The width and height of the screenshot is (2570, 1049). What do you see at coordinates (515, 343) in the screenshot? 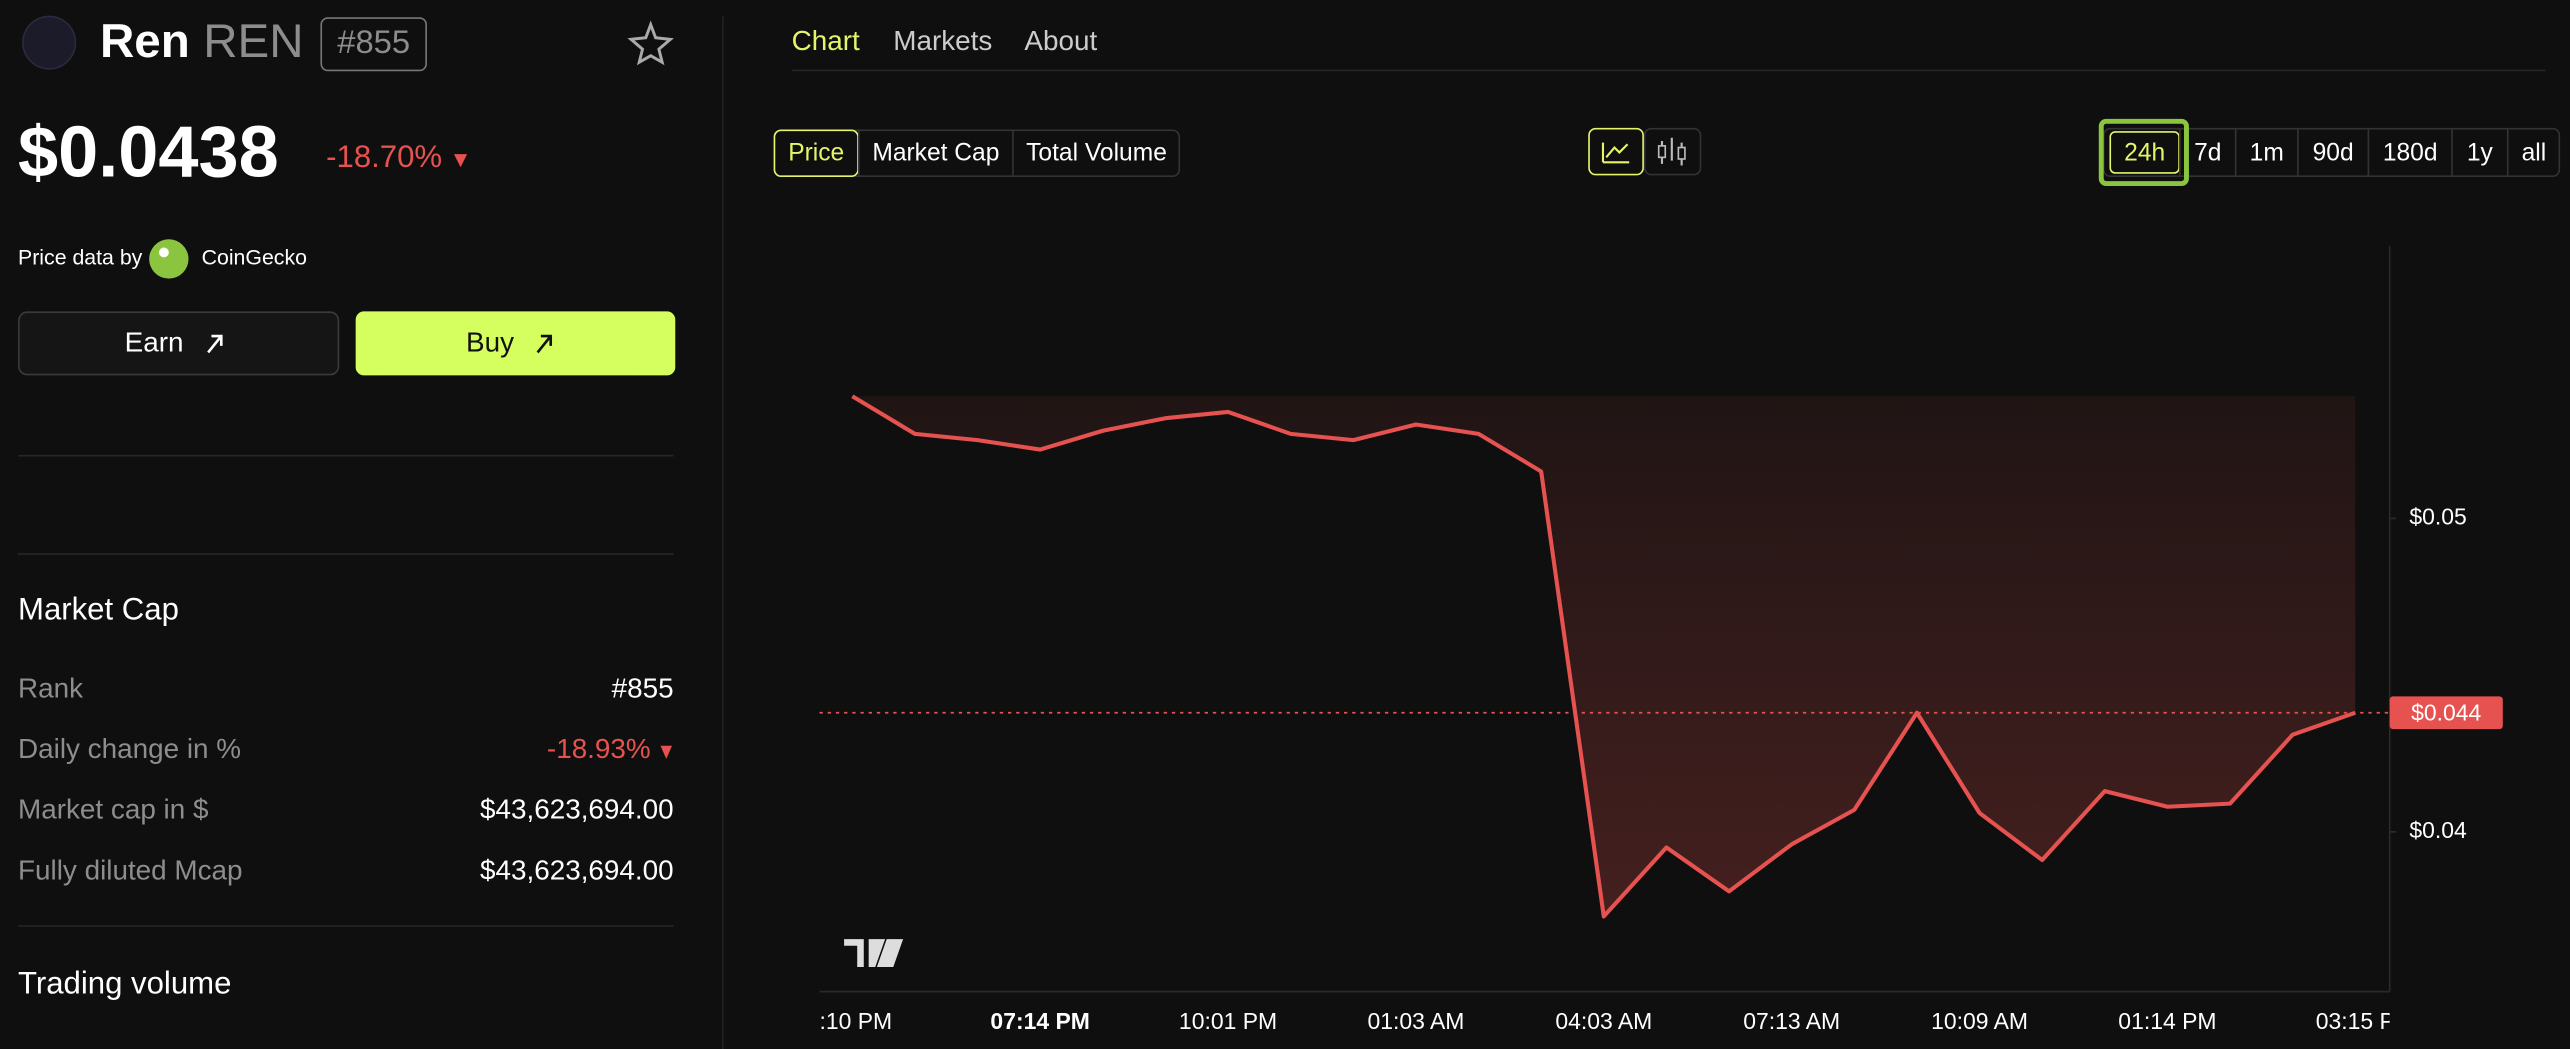
I see `buy-button` at bounding box center [515, 343].